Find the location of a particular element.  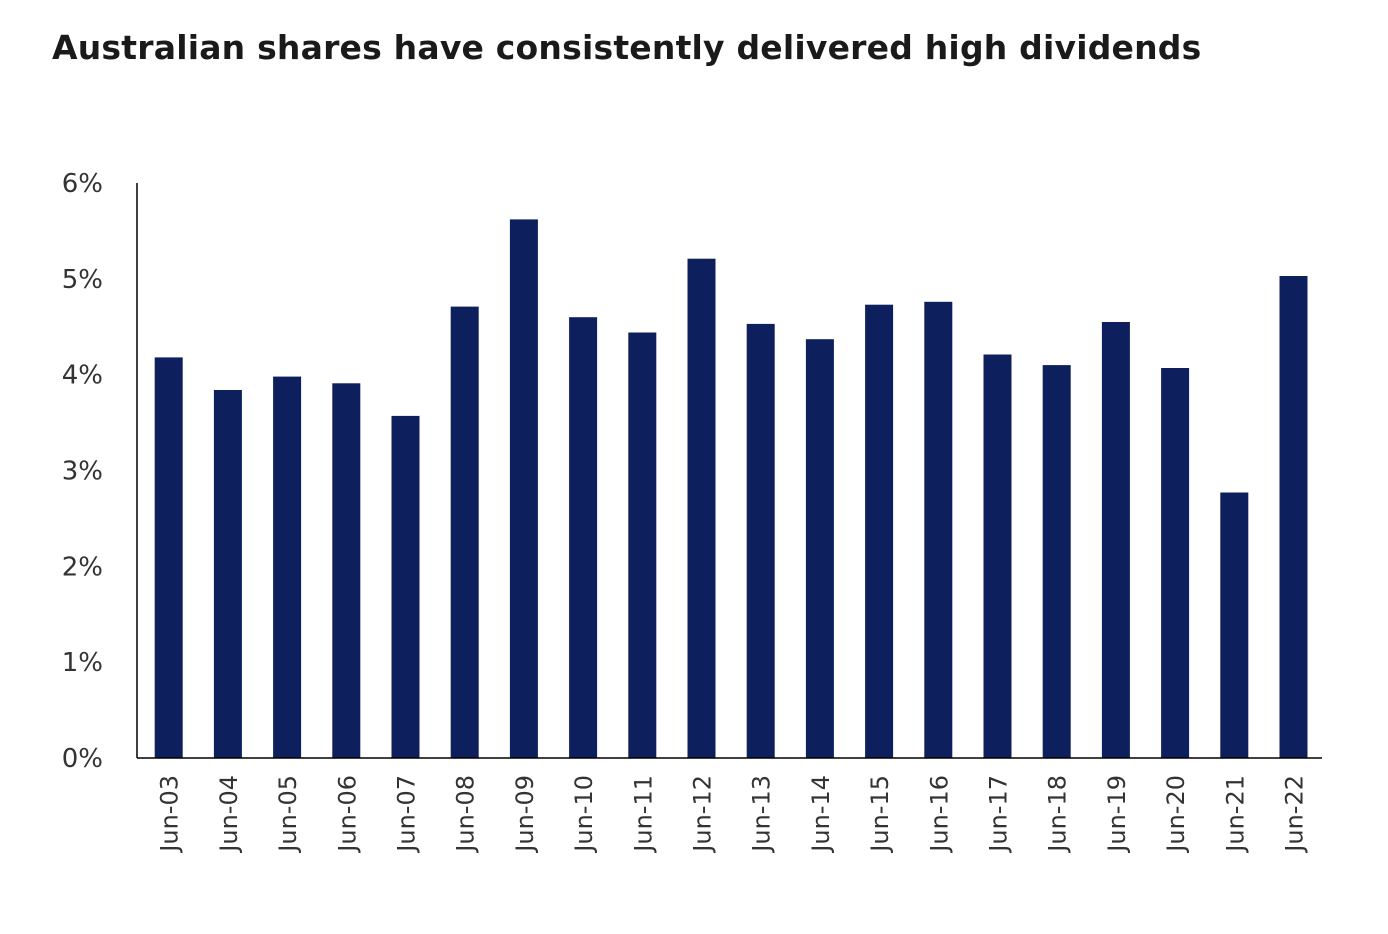

x-tick-label: Jun-03 is located at coordinates (170, 814).